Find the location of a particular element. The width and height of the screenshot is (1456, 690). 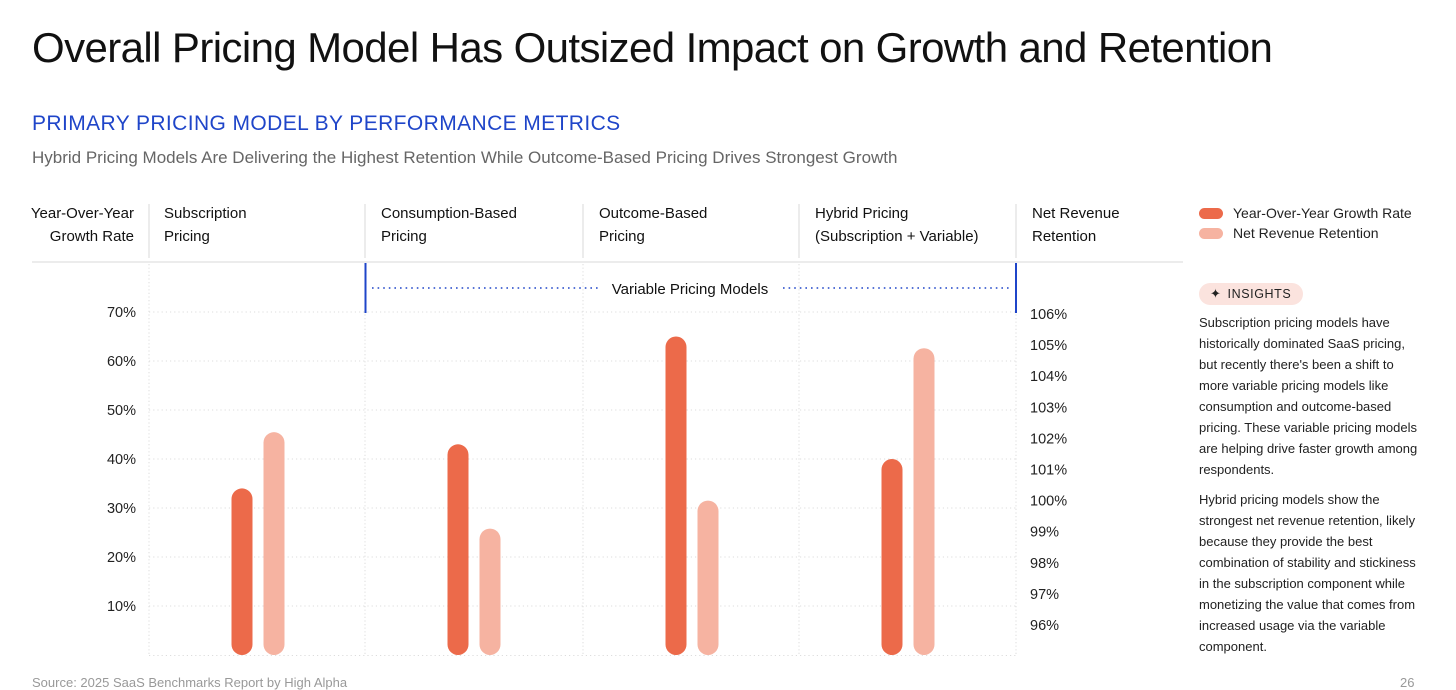

left-tick-label: 50% is located at coordinates (121, 411).